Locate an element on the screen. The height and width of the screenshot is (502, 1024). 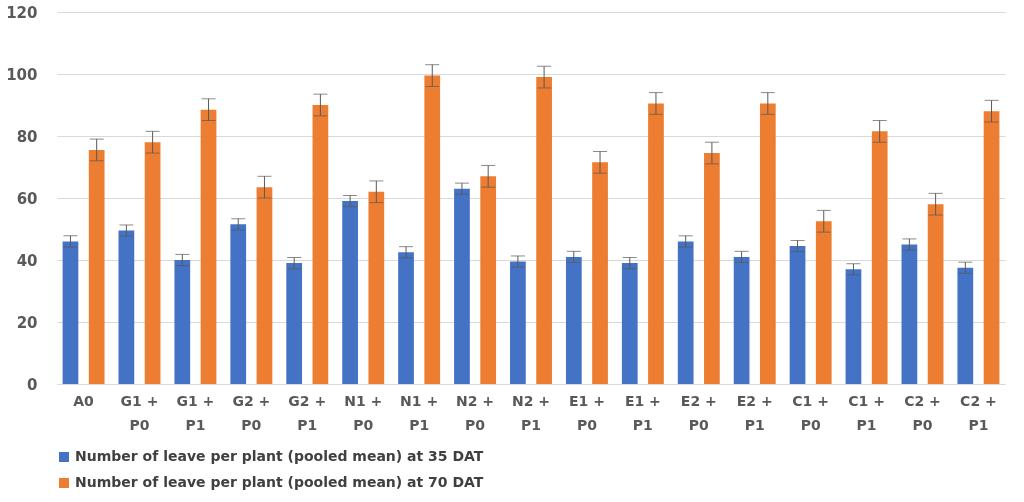
x-tick-label: C2 + P1 is located at coordinates (978, 412).